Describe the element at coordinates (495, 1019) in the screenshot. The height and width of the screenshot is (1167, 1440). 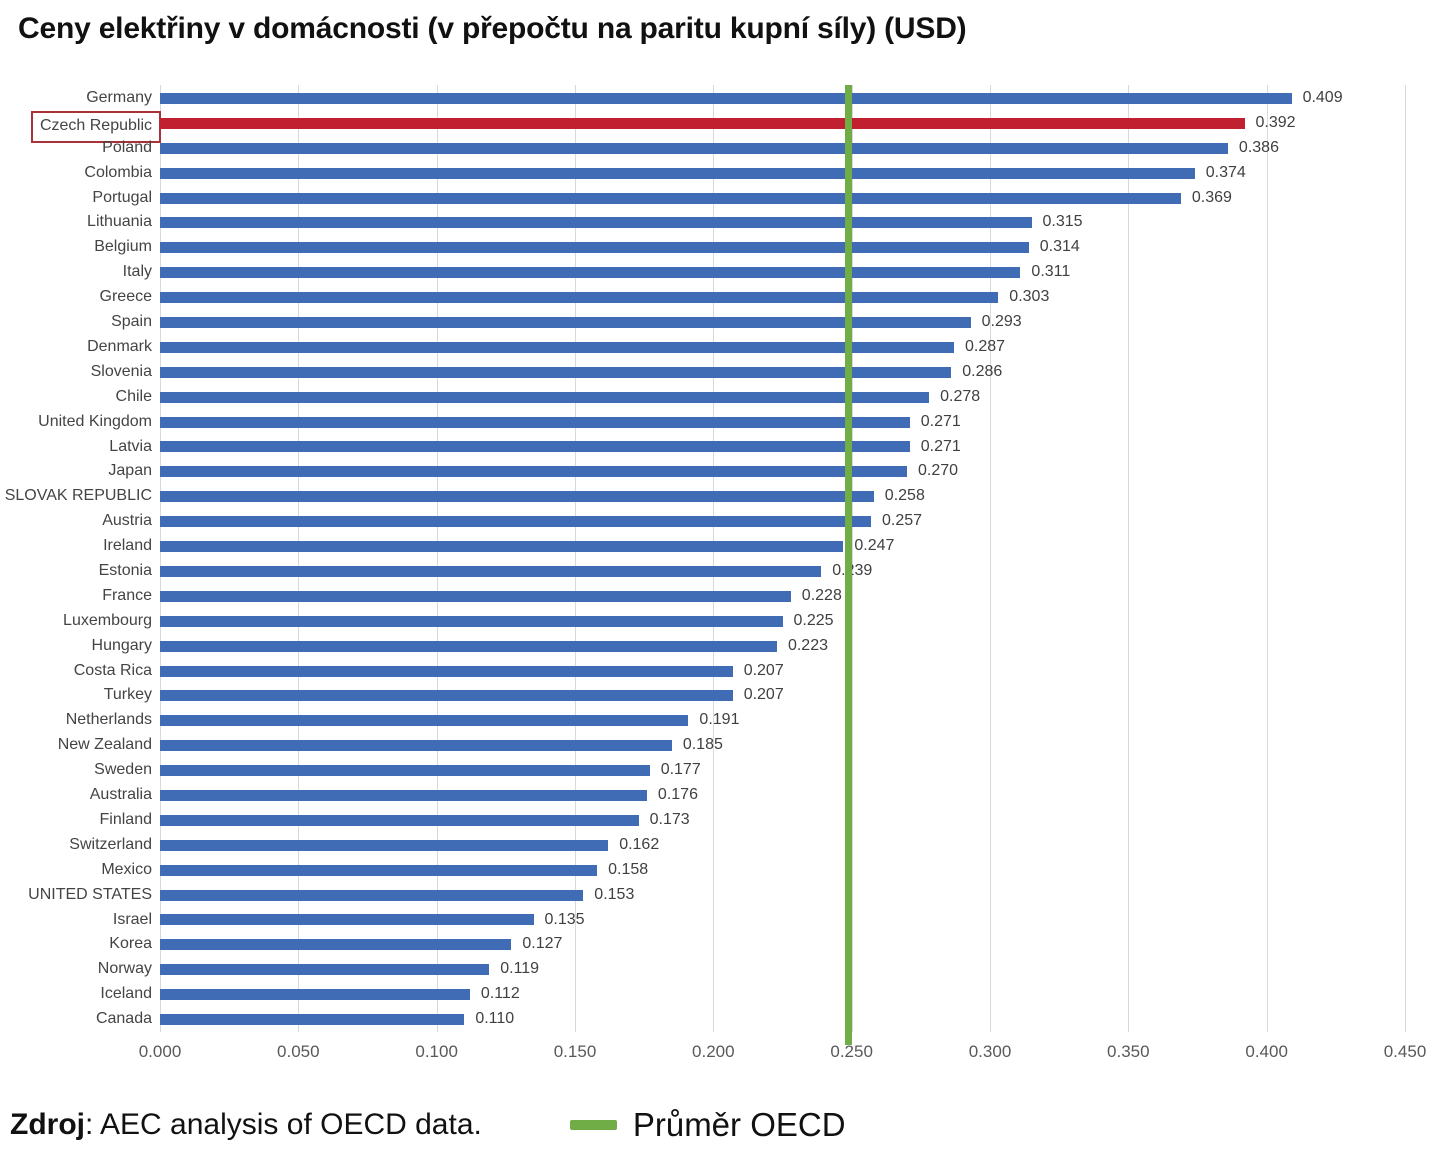
I see `value-label-canada: 0.110` at that location.